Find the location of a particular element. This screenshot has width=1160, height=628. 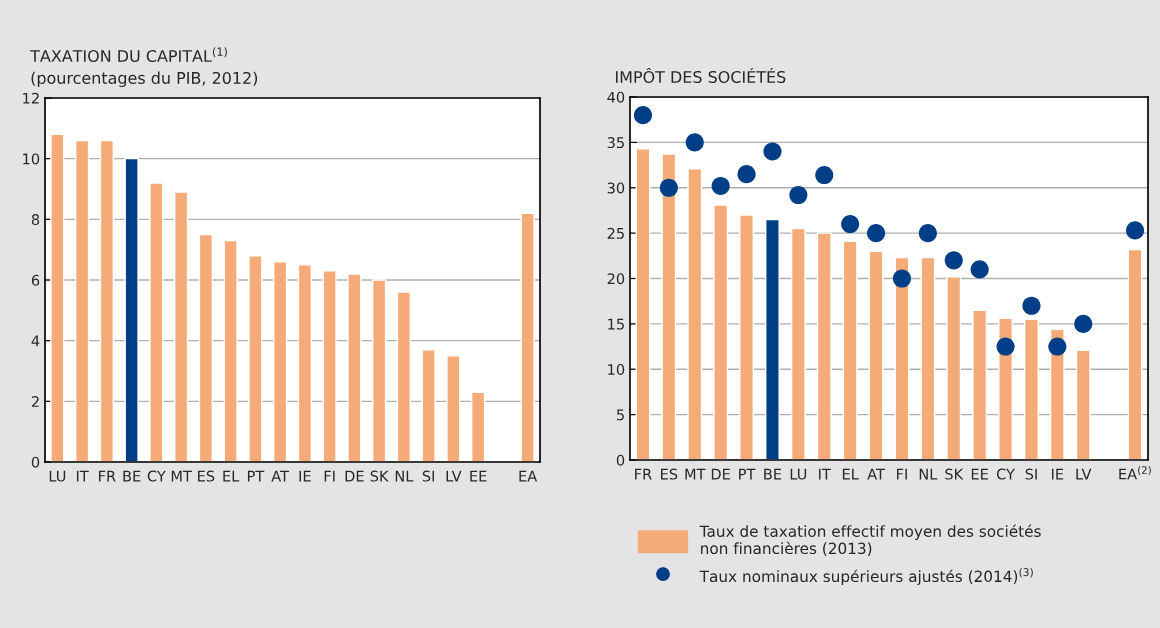

legend-label: Taux nominaux supérieurs ajustés (2014)$^{(3)}$ is located at coordinates (866, 576).